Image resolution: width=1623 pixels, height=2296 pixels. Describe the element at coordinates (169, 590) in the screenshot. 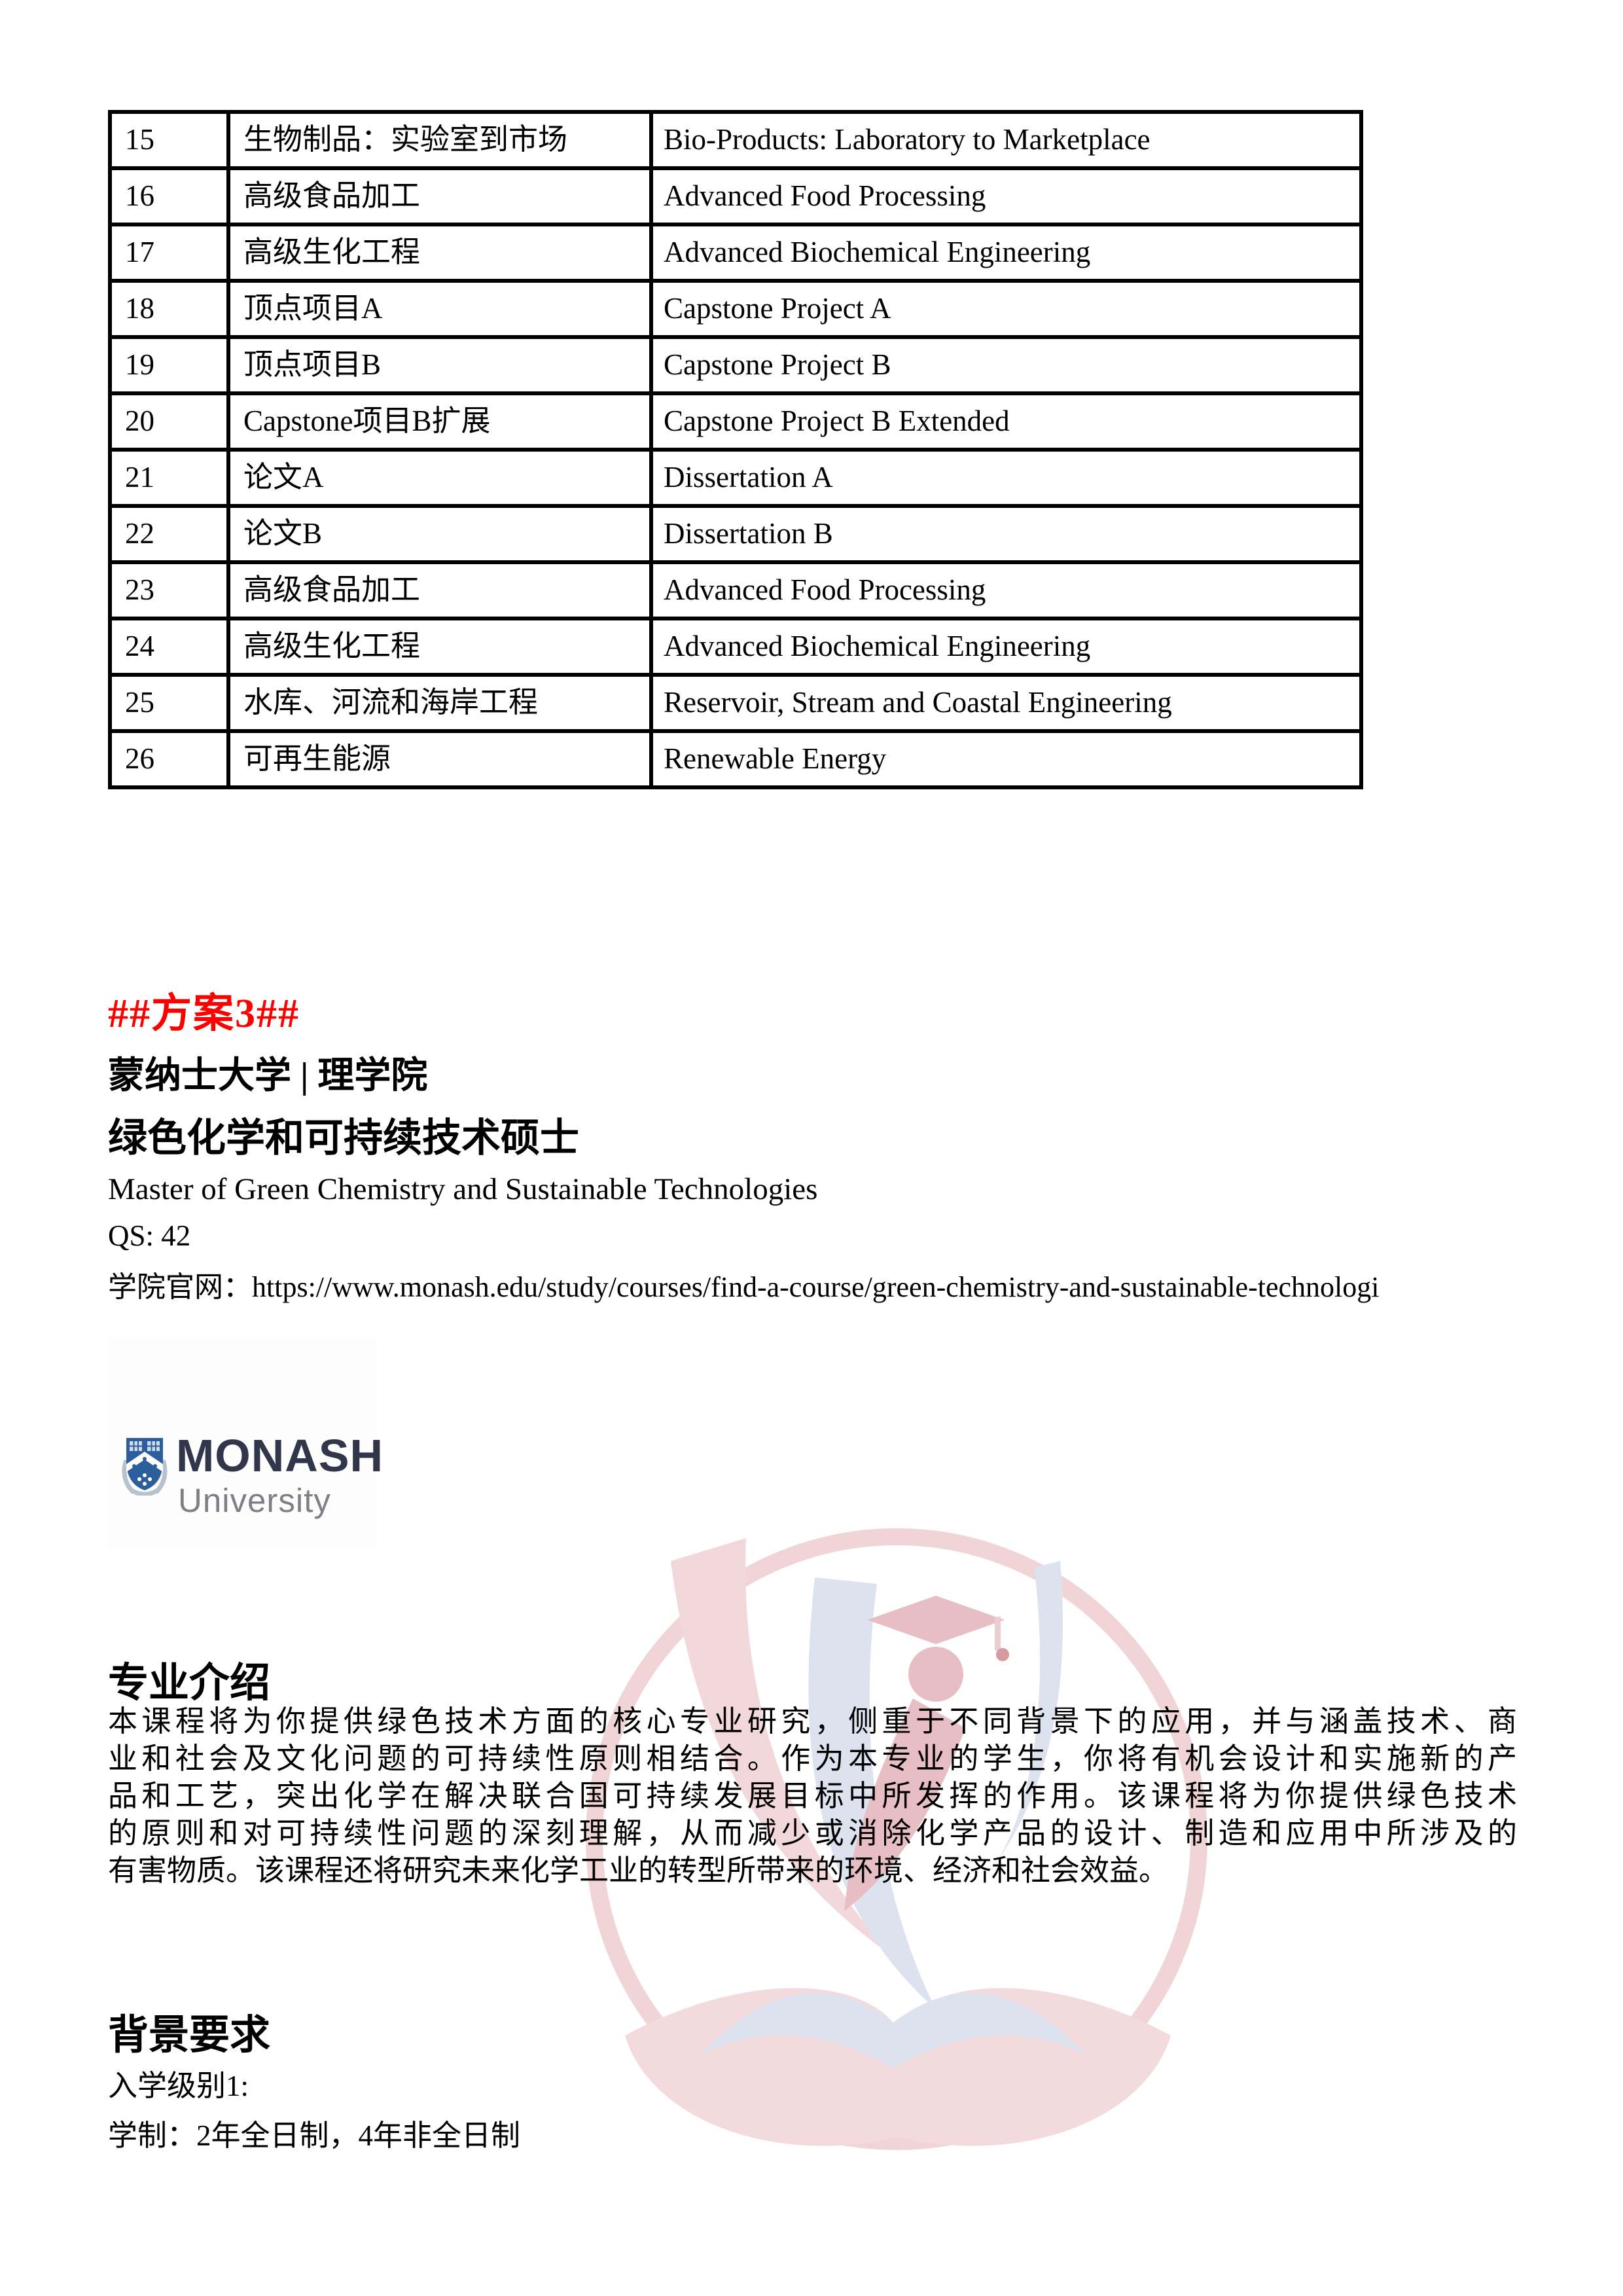

I see `course-no-cell: 23` at that location.